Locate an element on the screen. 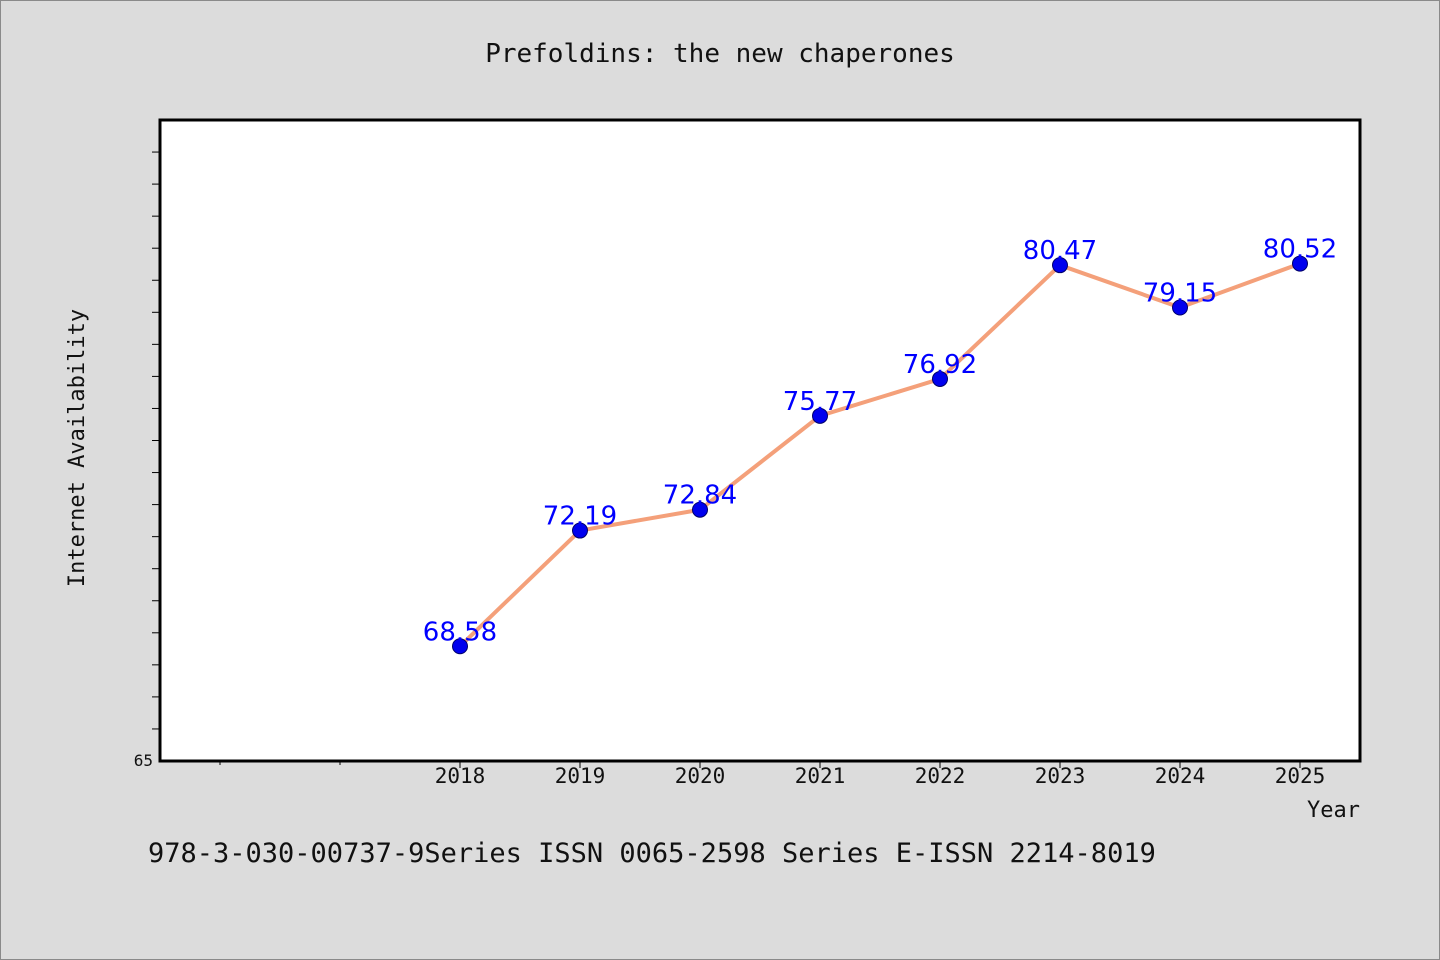  x-axis-ticks is located at coordinates (760, 764).